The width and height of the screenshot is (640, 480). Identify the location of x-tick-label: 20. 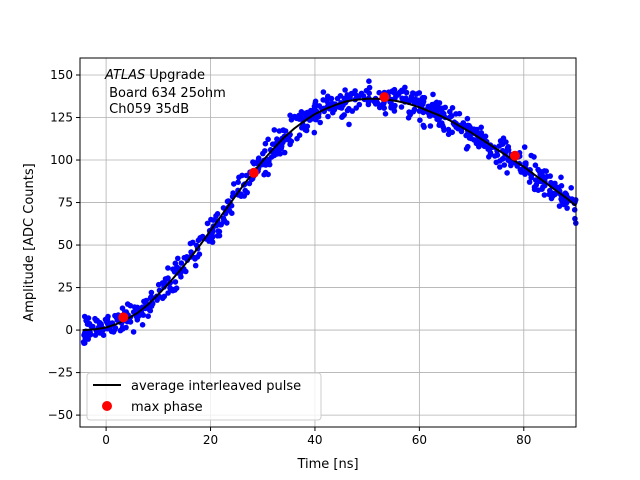
(210, 440).